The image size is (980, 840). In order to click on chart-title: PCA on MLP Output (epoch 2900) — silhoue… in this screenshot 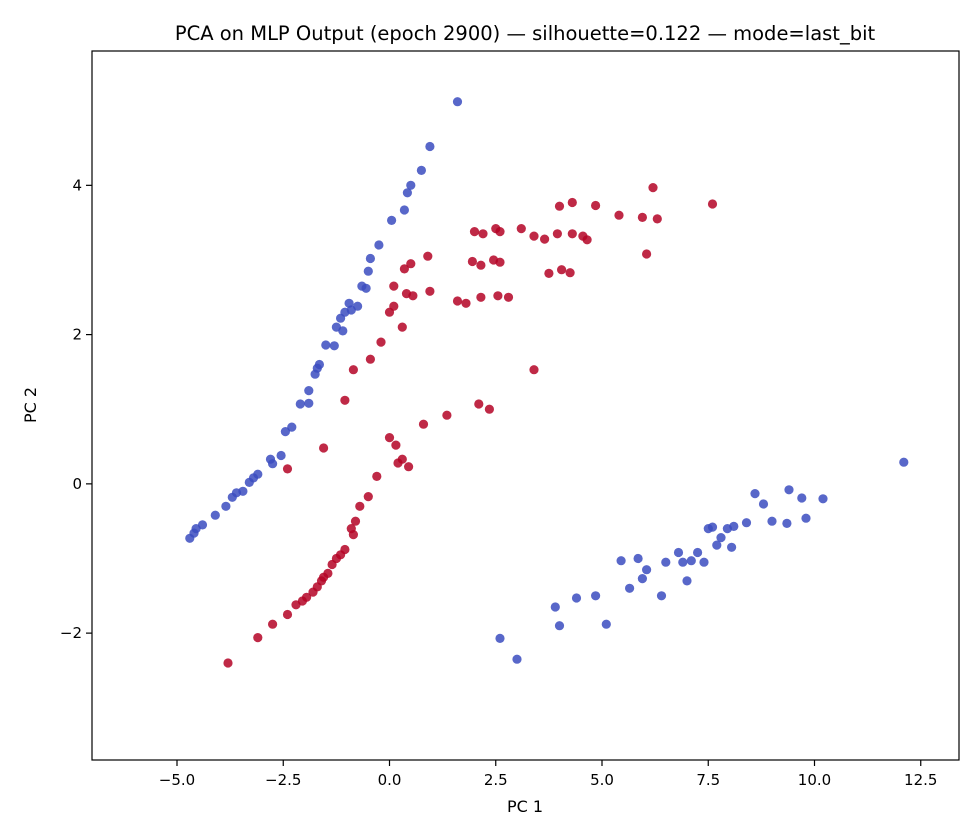, I will do `click(525, 33)`.